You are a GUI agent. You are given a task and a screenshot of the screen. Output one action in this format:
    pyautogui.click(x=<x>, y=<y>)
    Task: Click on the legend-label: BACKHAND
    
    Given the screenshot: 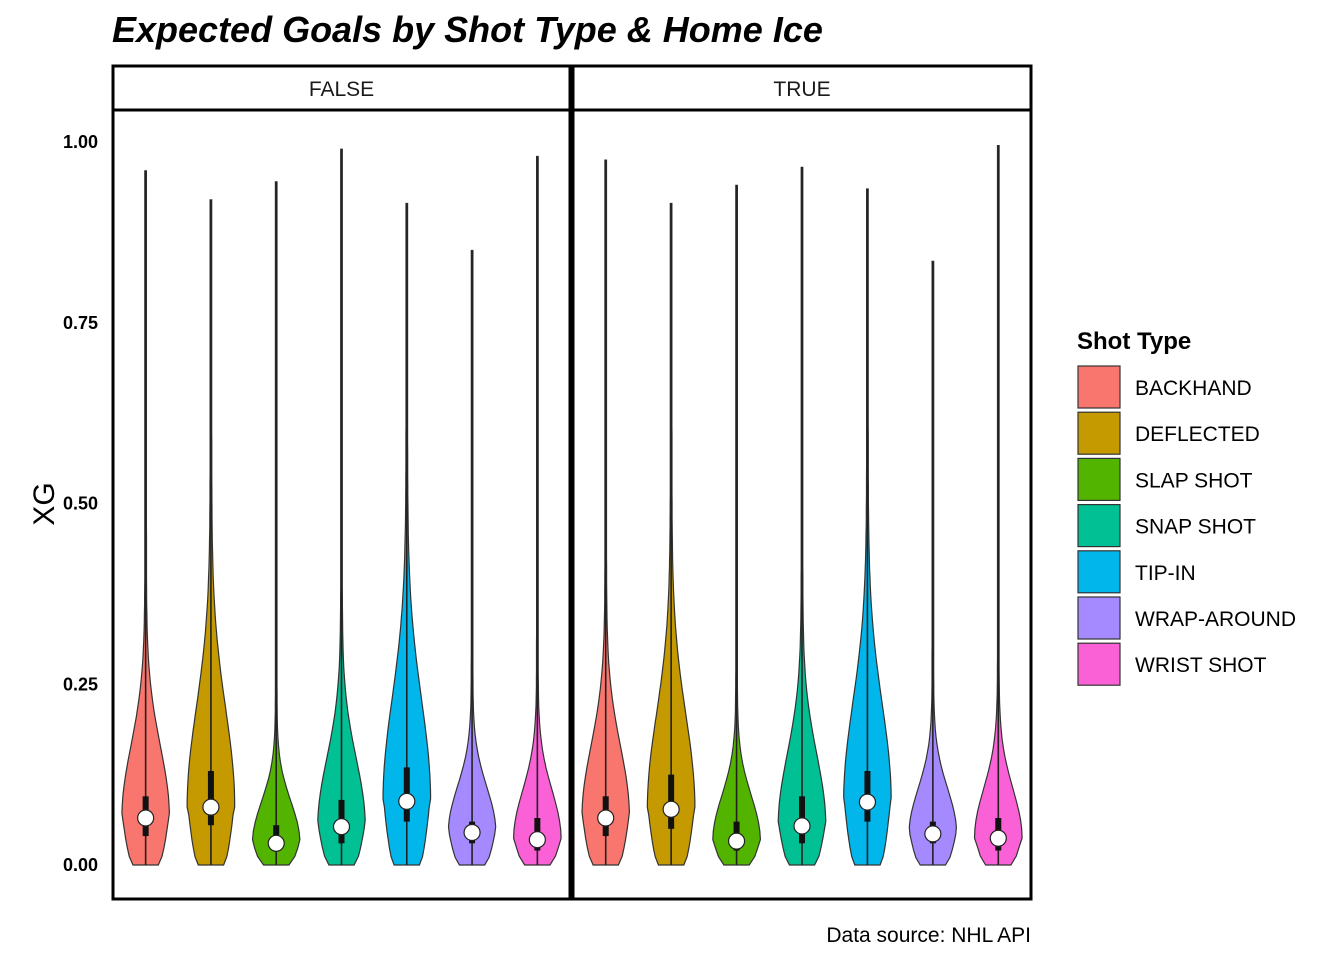 What is the action you would take?
    pyautogui.click(x=1193, y=388)
    